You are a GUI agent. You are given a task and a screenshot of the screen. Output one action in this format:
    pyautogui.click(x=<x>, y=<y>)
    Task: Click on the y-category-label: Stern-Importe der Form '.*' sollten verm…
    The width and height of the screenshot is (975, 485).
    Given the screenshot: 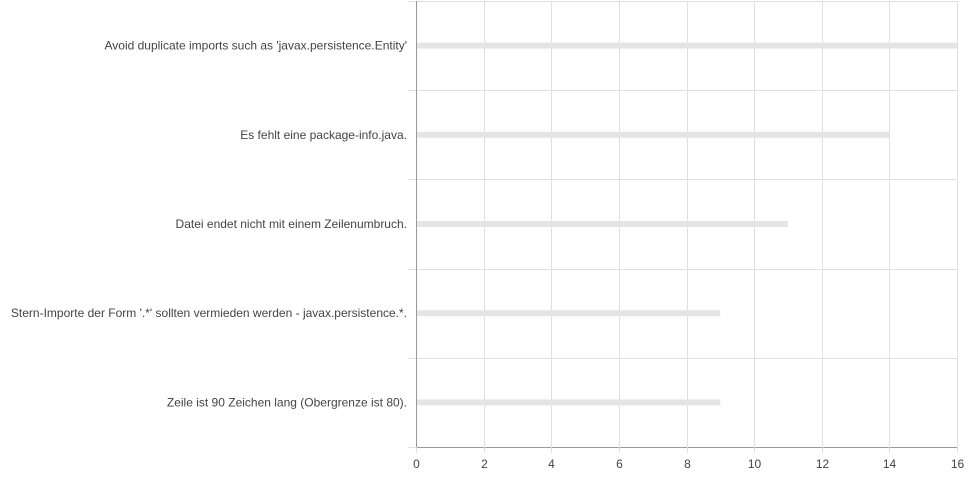 What is the action you would take?
    pyautogui.click(x=209, y=313)
    